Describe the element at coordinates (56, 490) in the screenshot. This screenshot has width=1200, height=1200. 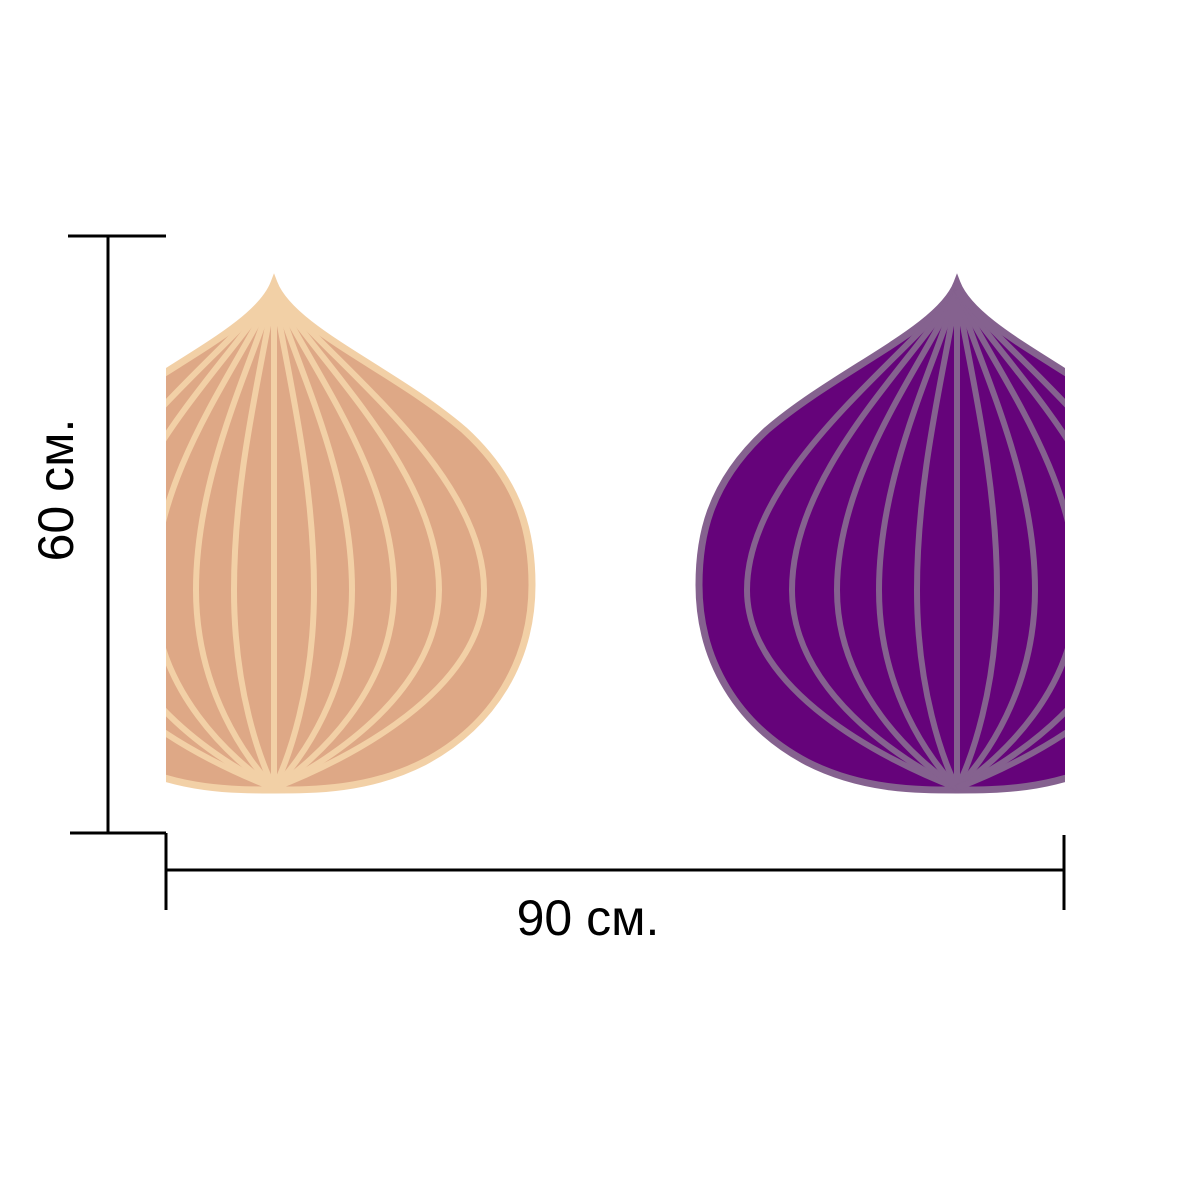
I see `height-label: 60 см.` at that location.